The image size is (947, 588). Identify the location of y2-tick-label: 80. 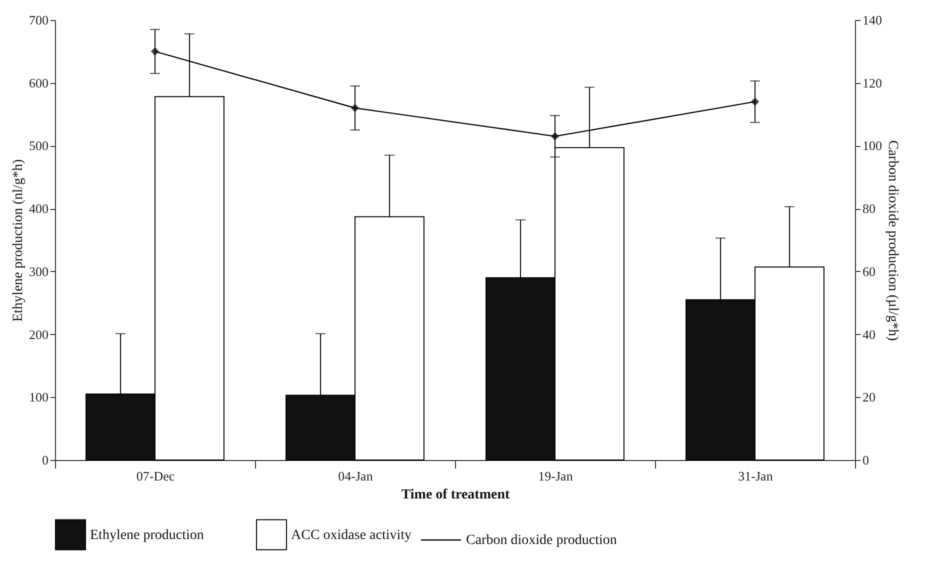
(869, 208).